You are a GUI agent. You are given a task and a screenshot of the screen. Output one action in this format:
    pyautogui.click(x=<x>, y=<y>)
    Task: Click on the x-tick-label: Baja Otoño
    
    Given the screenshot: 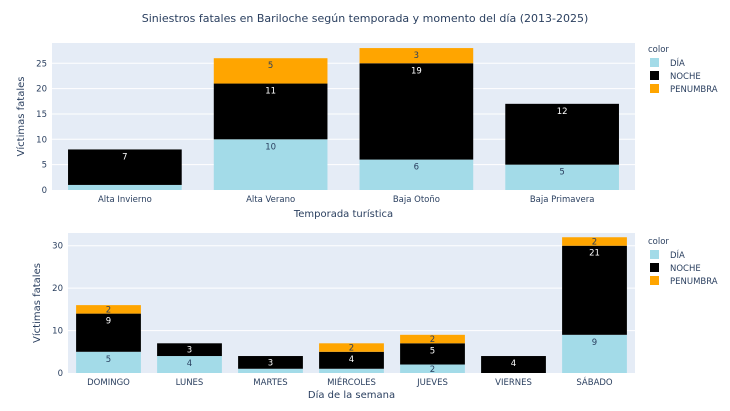 What is the action you would take?
    pyautogui.click(x=416, y=200)
    